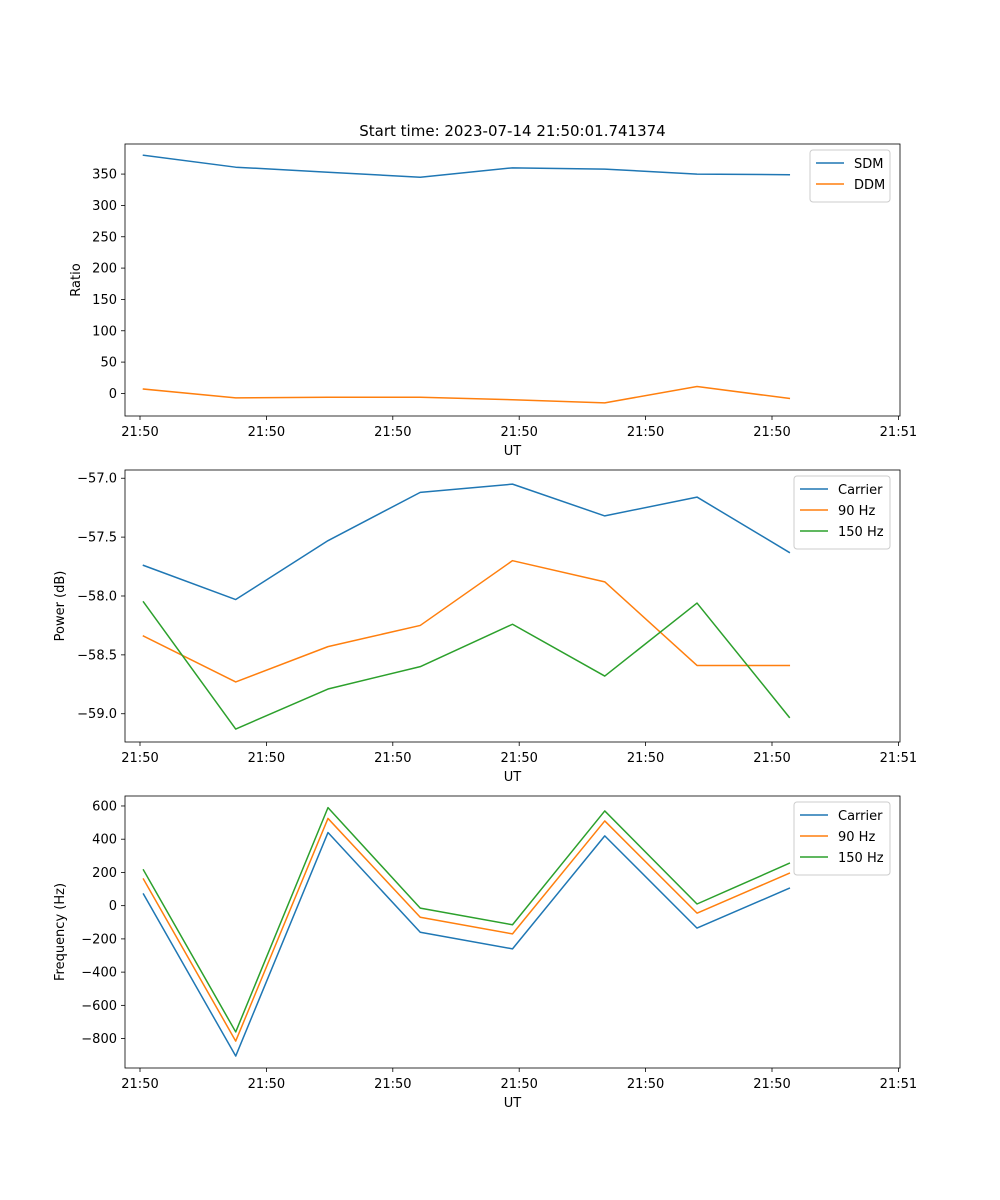  Describe the element at coordinates (104, 175) in the screenshot. I see `y-tick-label: 350` at that location.